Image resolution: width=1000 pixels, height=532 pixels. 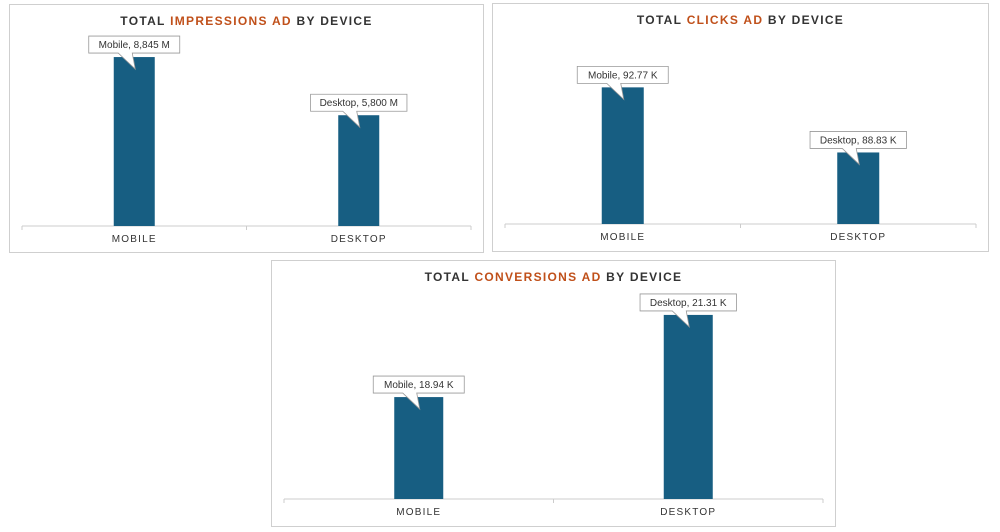 What do you see at coordinates (688, 311) in the screenshot?
I see `data-label-callout: Desktop, 21.31 K` at bounding box center [688, 311].